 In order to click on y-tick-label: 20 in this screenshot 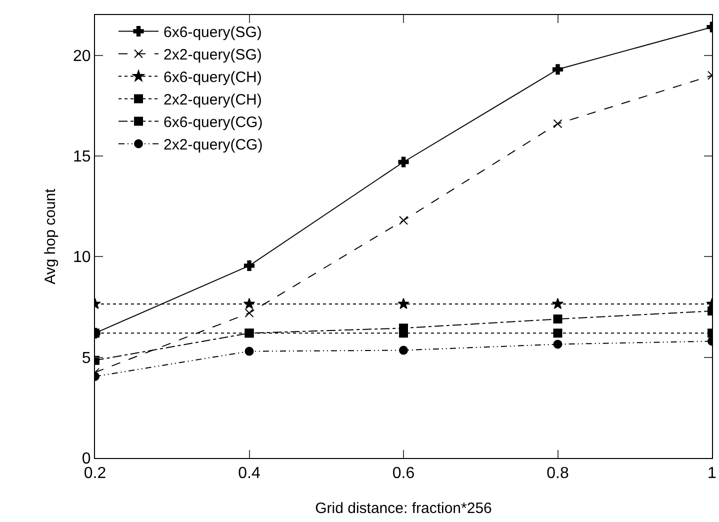, I will do `click(82, 56)`.